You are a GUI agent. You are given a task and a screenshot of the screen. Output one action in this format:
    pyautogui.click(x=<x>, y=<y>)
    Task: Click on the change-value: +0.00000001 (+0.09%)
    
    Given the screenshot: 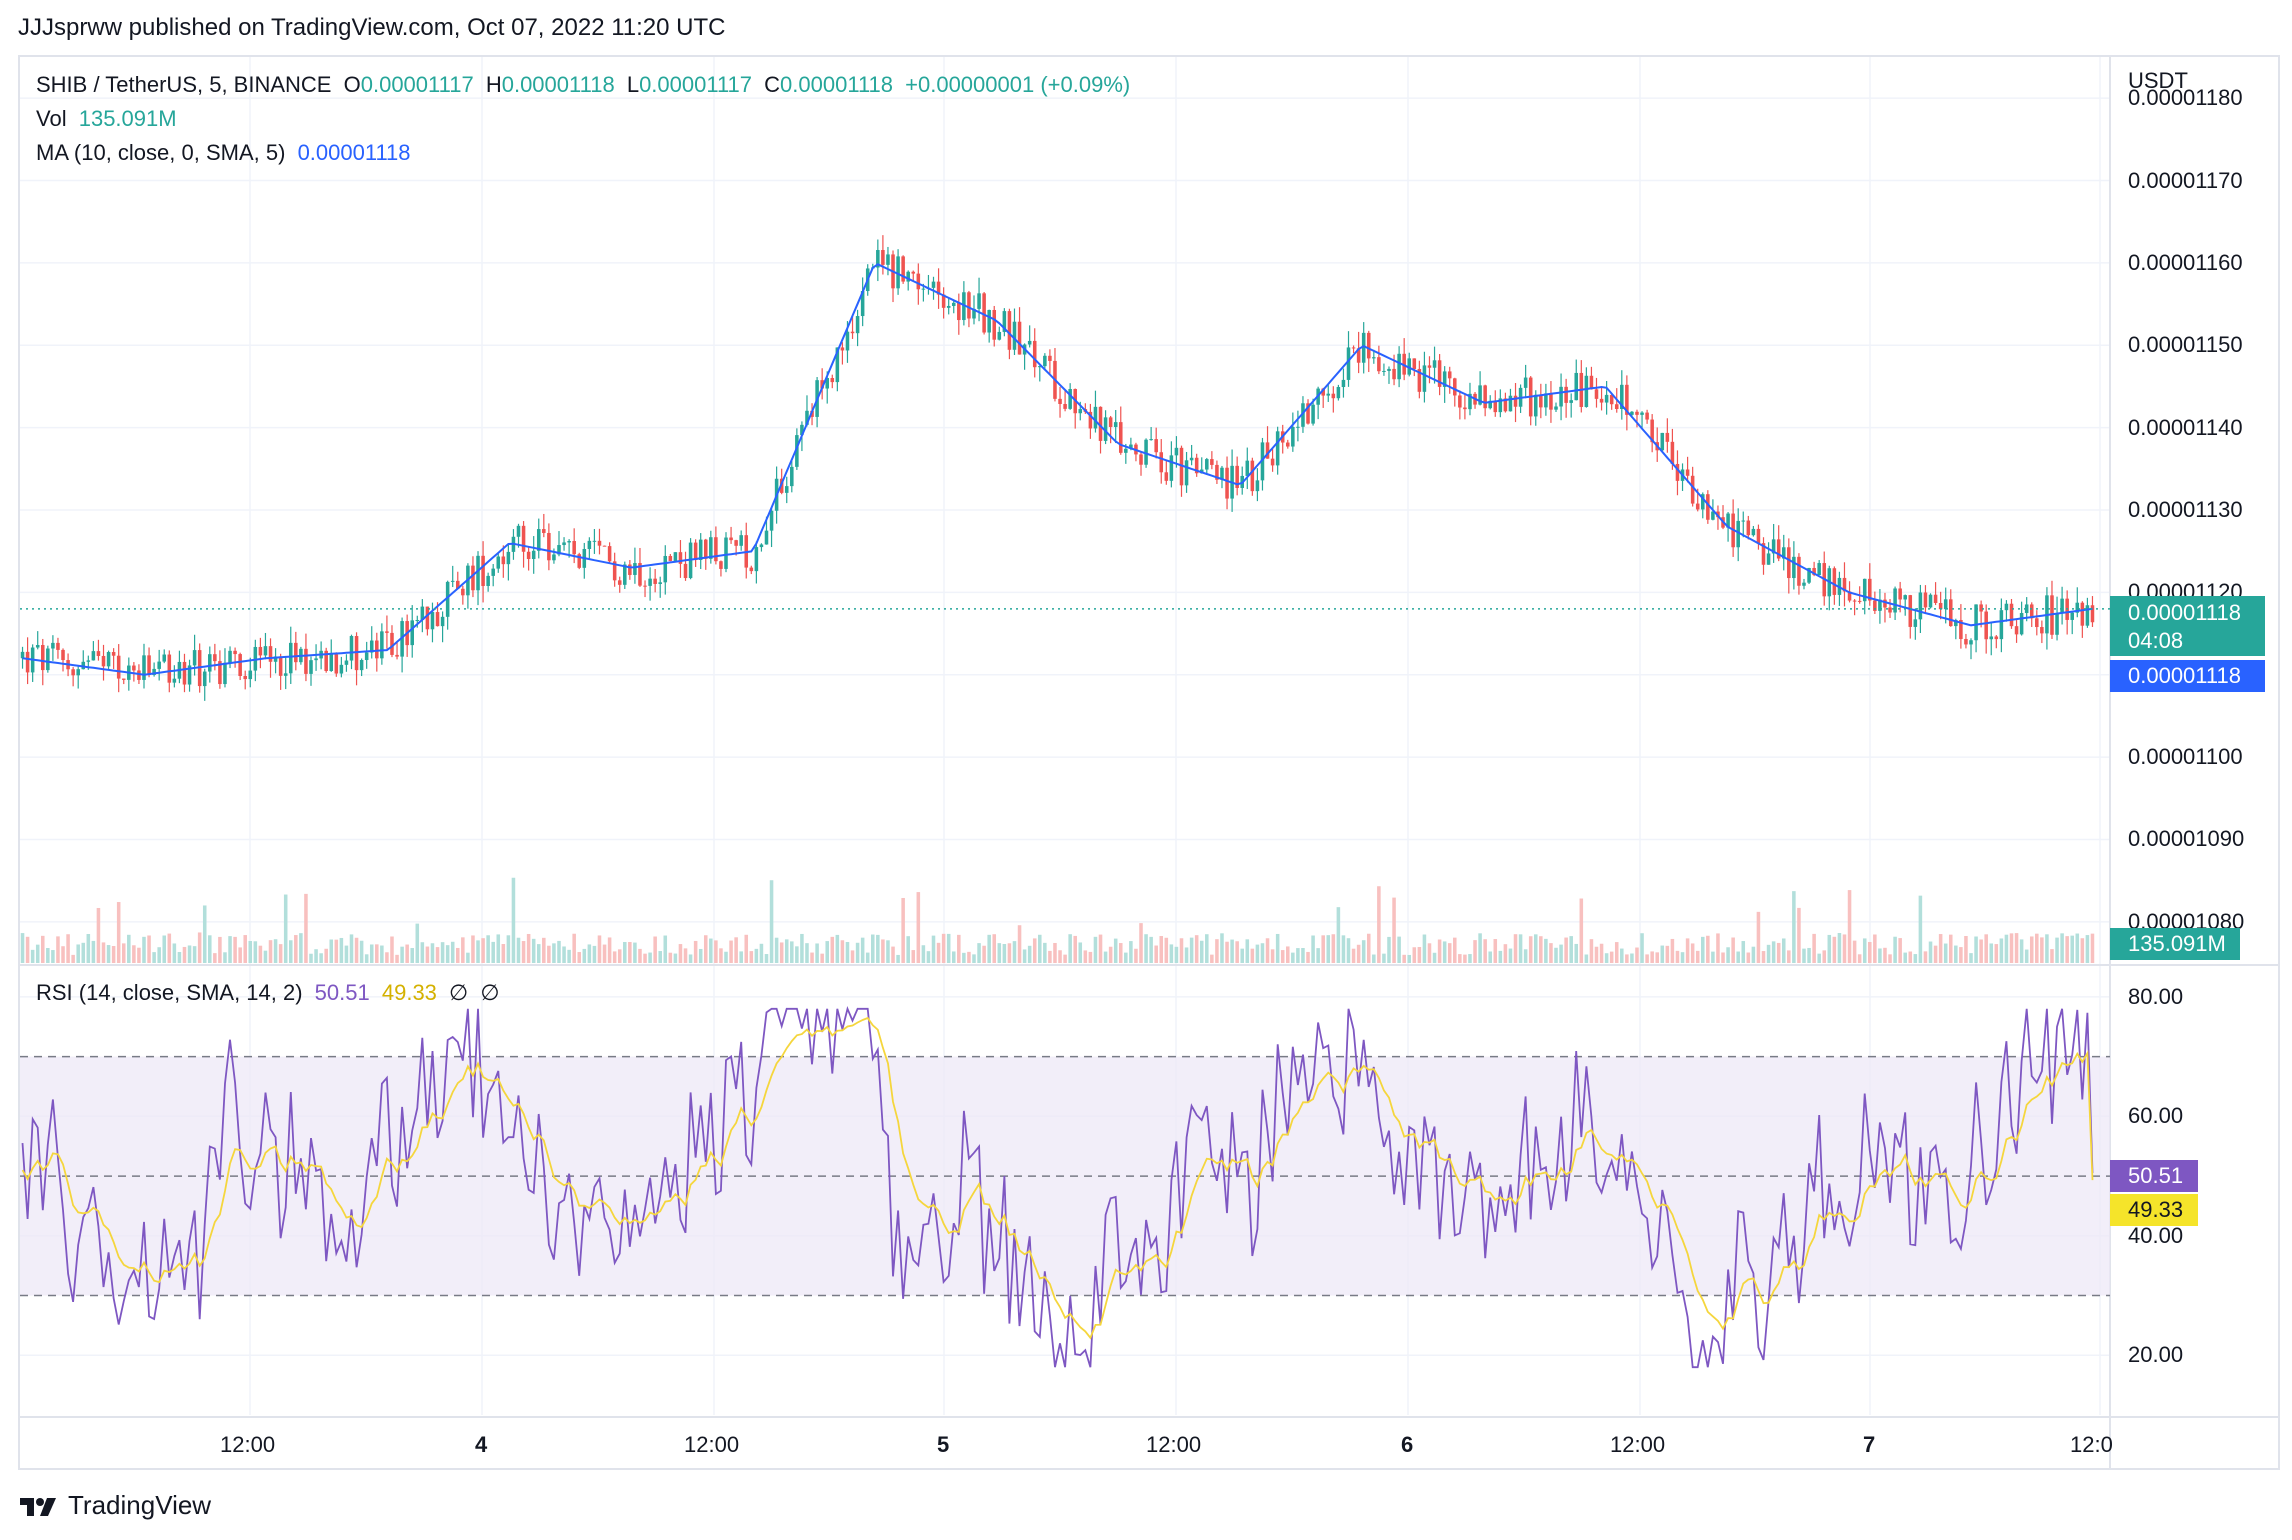 What is the action you would take?
    pyautogui.click(x=1018, y=84)
    